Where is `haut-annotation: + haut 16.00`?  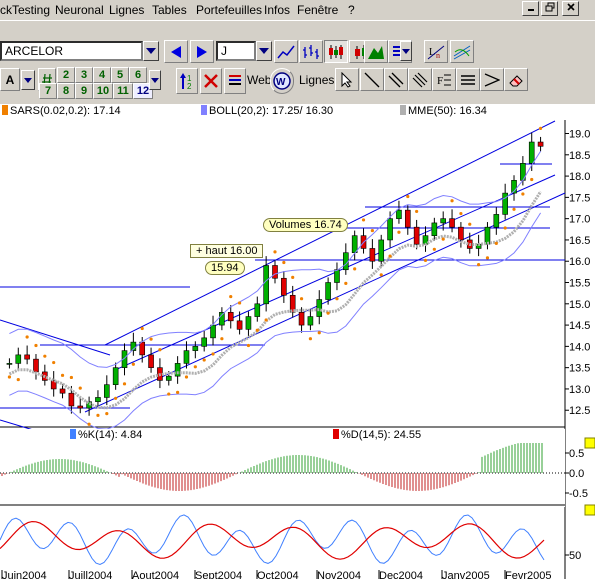
haut-annotation: + haut 16.00 is located at coordinates (227, 251).